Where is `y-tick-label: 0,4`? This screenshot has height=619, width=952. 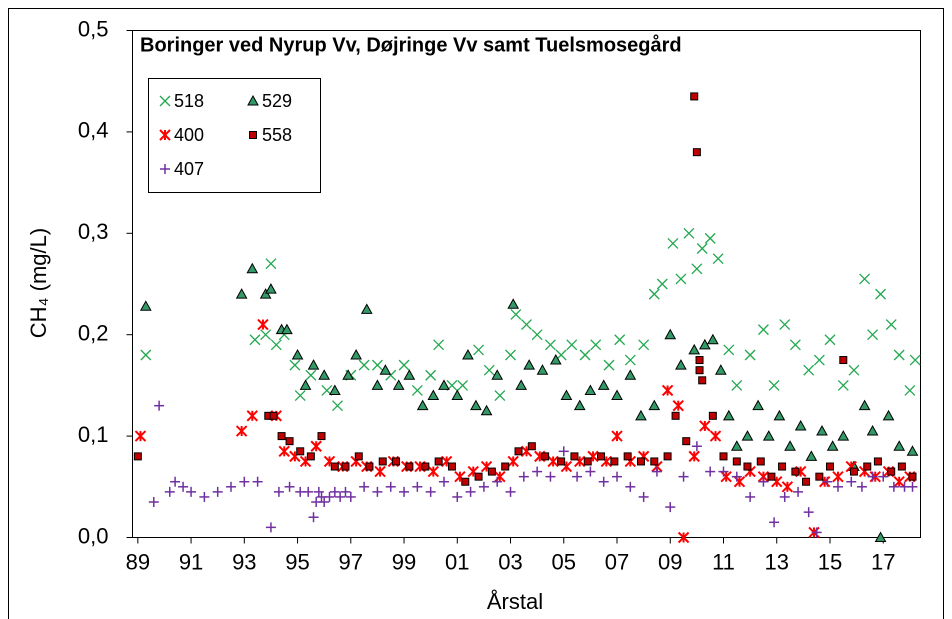 y-tick-label: 0,4 is located at coordinates (93, 130).